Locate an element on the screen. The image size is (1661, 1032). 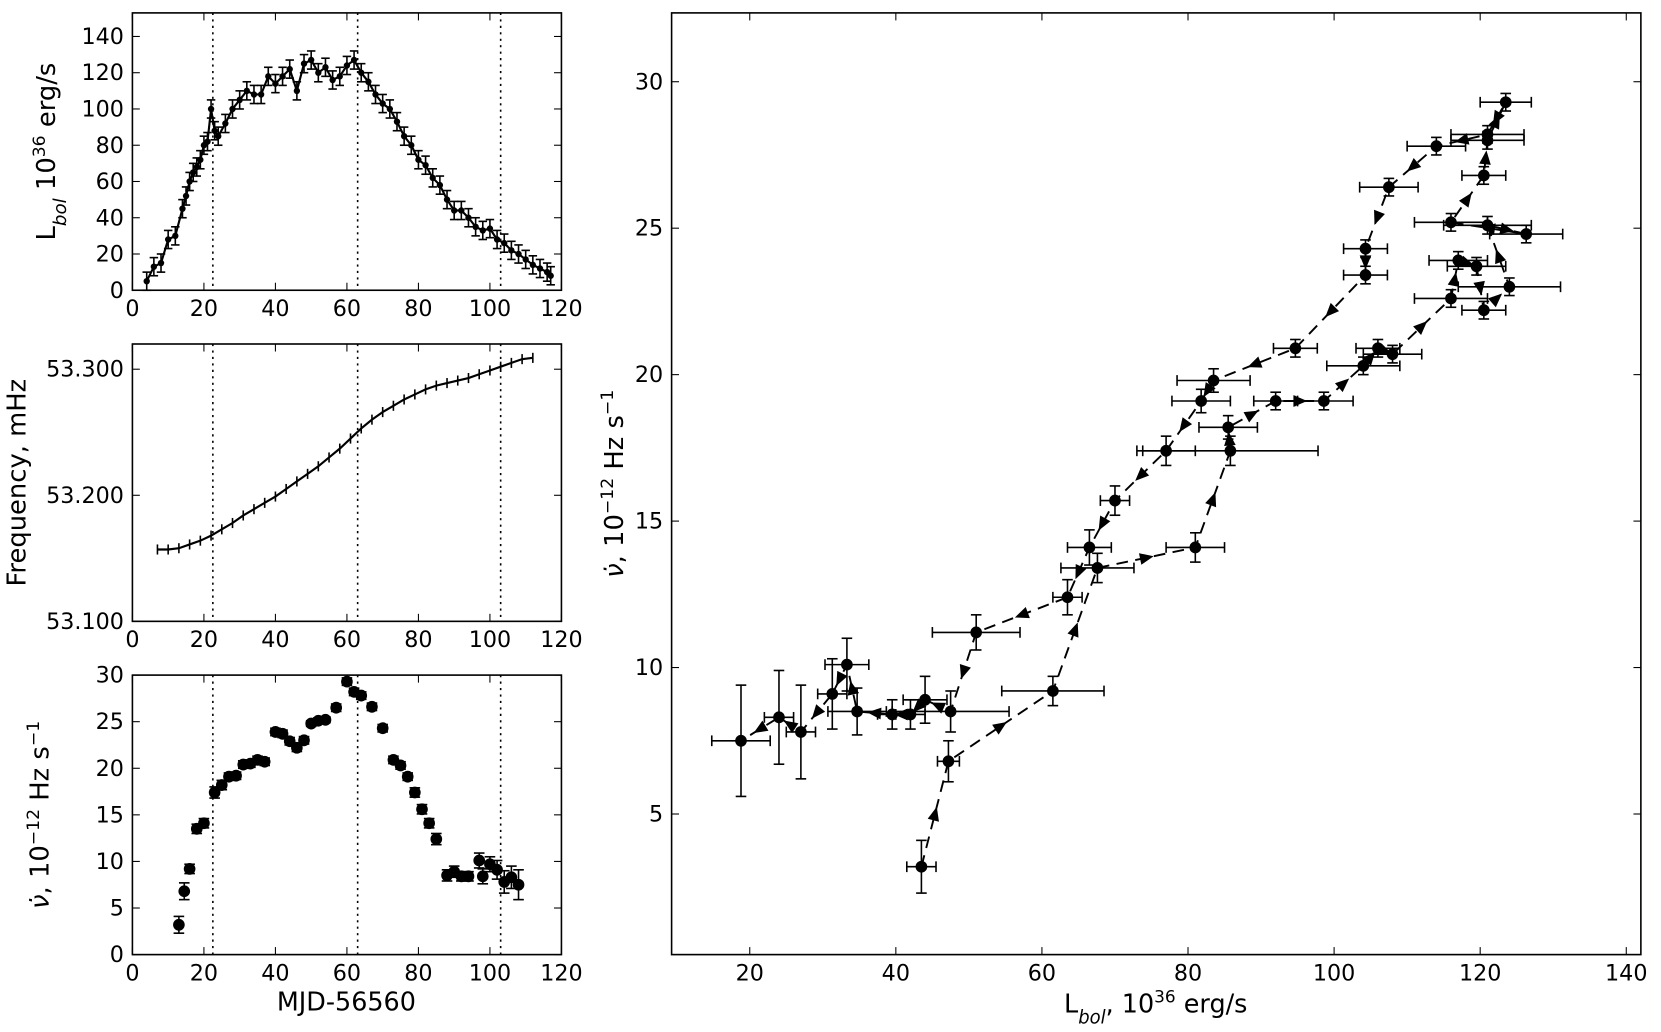
y-tick-label: 20 is located at coordinates (110, 254).